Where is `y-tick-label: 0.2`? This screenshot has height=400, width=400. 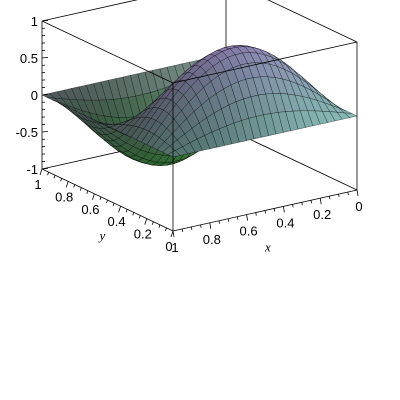
y-tick-label: 0.2 is located at coordinates (143, 234).